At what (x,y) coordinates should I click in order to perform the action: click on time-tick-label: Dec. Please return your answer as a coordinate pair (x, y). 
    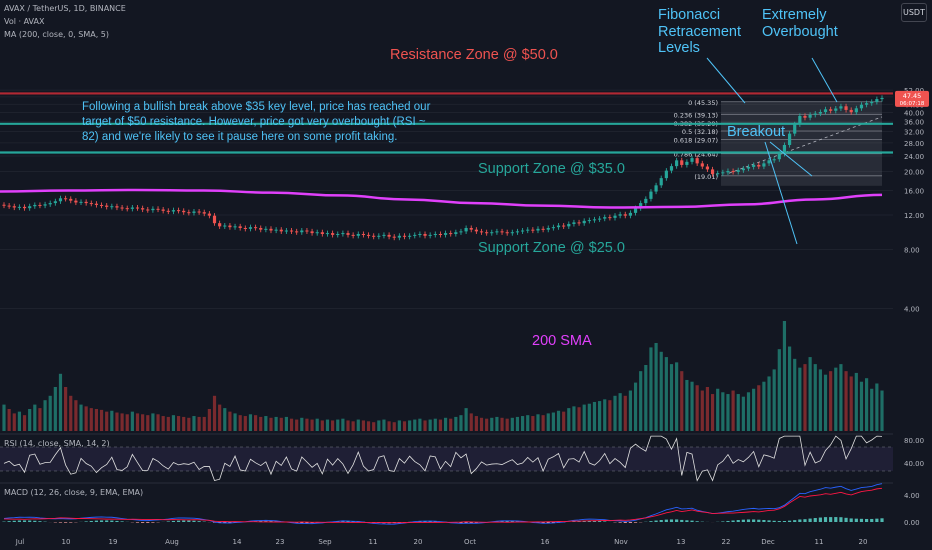
    Looking at the image, I should click on (768, 542).